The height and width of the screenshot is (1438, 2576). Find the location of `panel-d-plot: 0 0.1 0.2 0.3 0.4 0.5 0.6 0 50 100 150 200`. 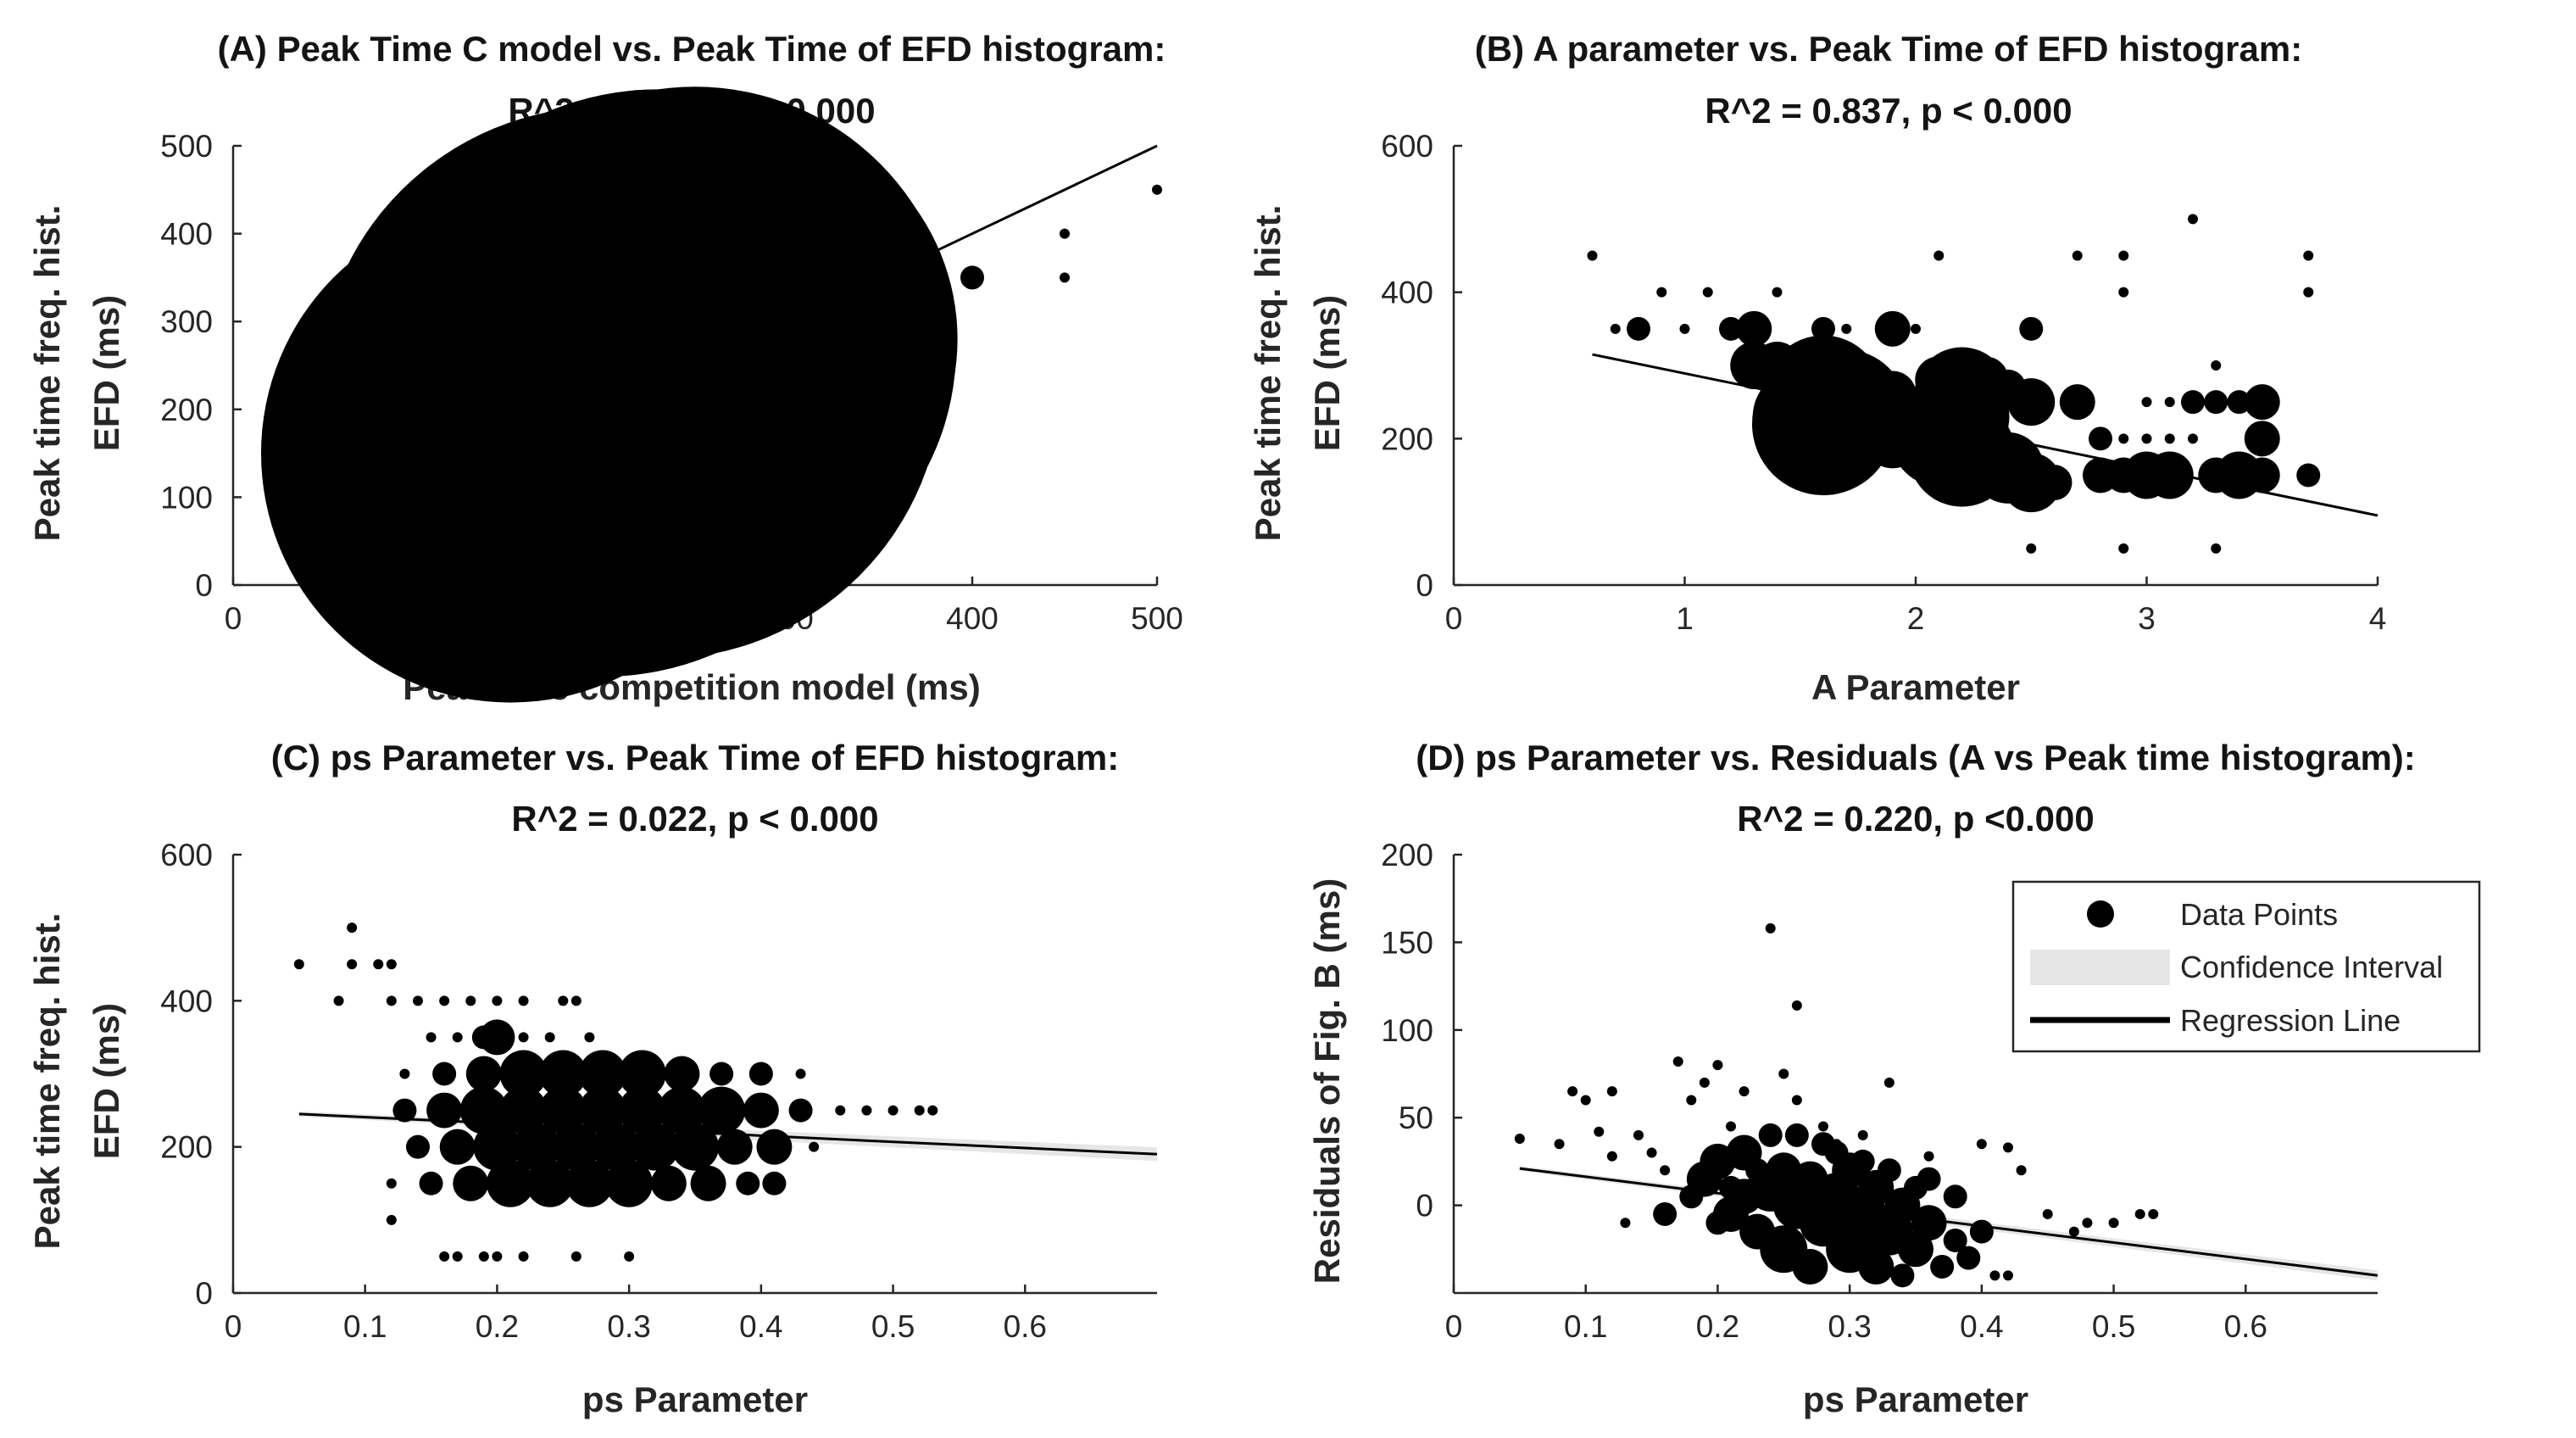

panel-d-plot: 0 0.1 0.2 0.3 0.4 0.5 0.6 0 50 100 150 200 is located at coordinates (1879, 1091).